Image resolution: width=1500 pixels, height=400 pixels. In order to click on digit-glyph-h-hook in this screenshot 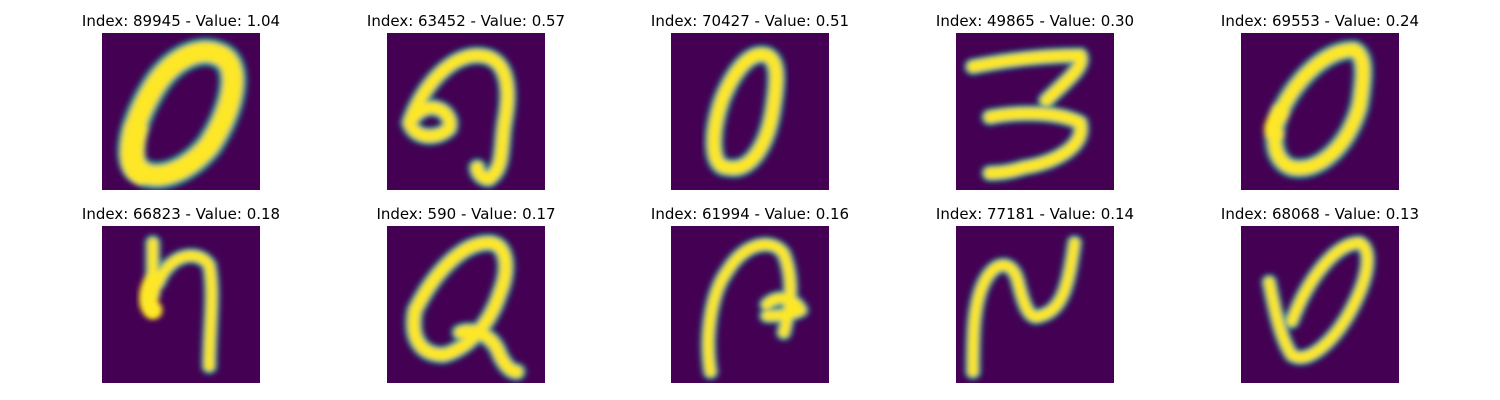, I will do `click(181, 304)`.